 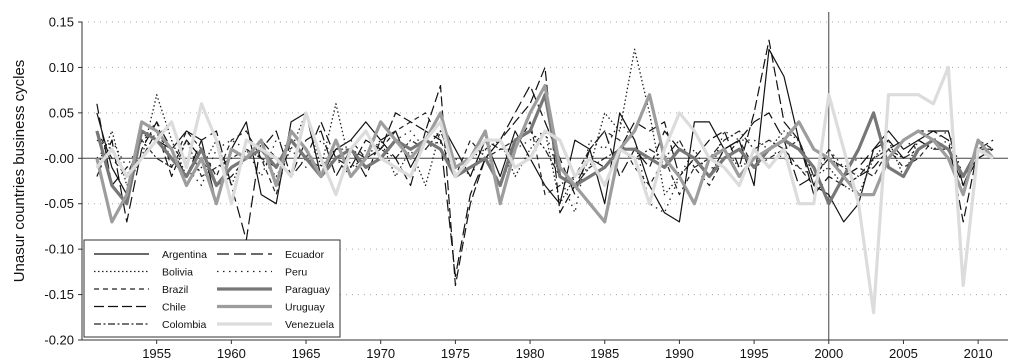 What do you see at coordinates (19, 171) in the screenshot?
I see `y-axis-label: Unasur countries business cycles` at bounding box center [19, 171].